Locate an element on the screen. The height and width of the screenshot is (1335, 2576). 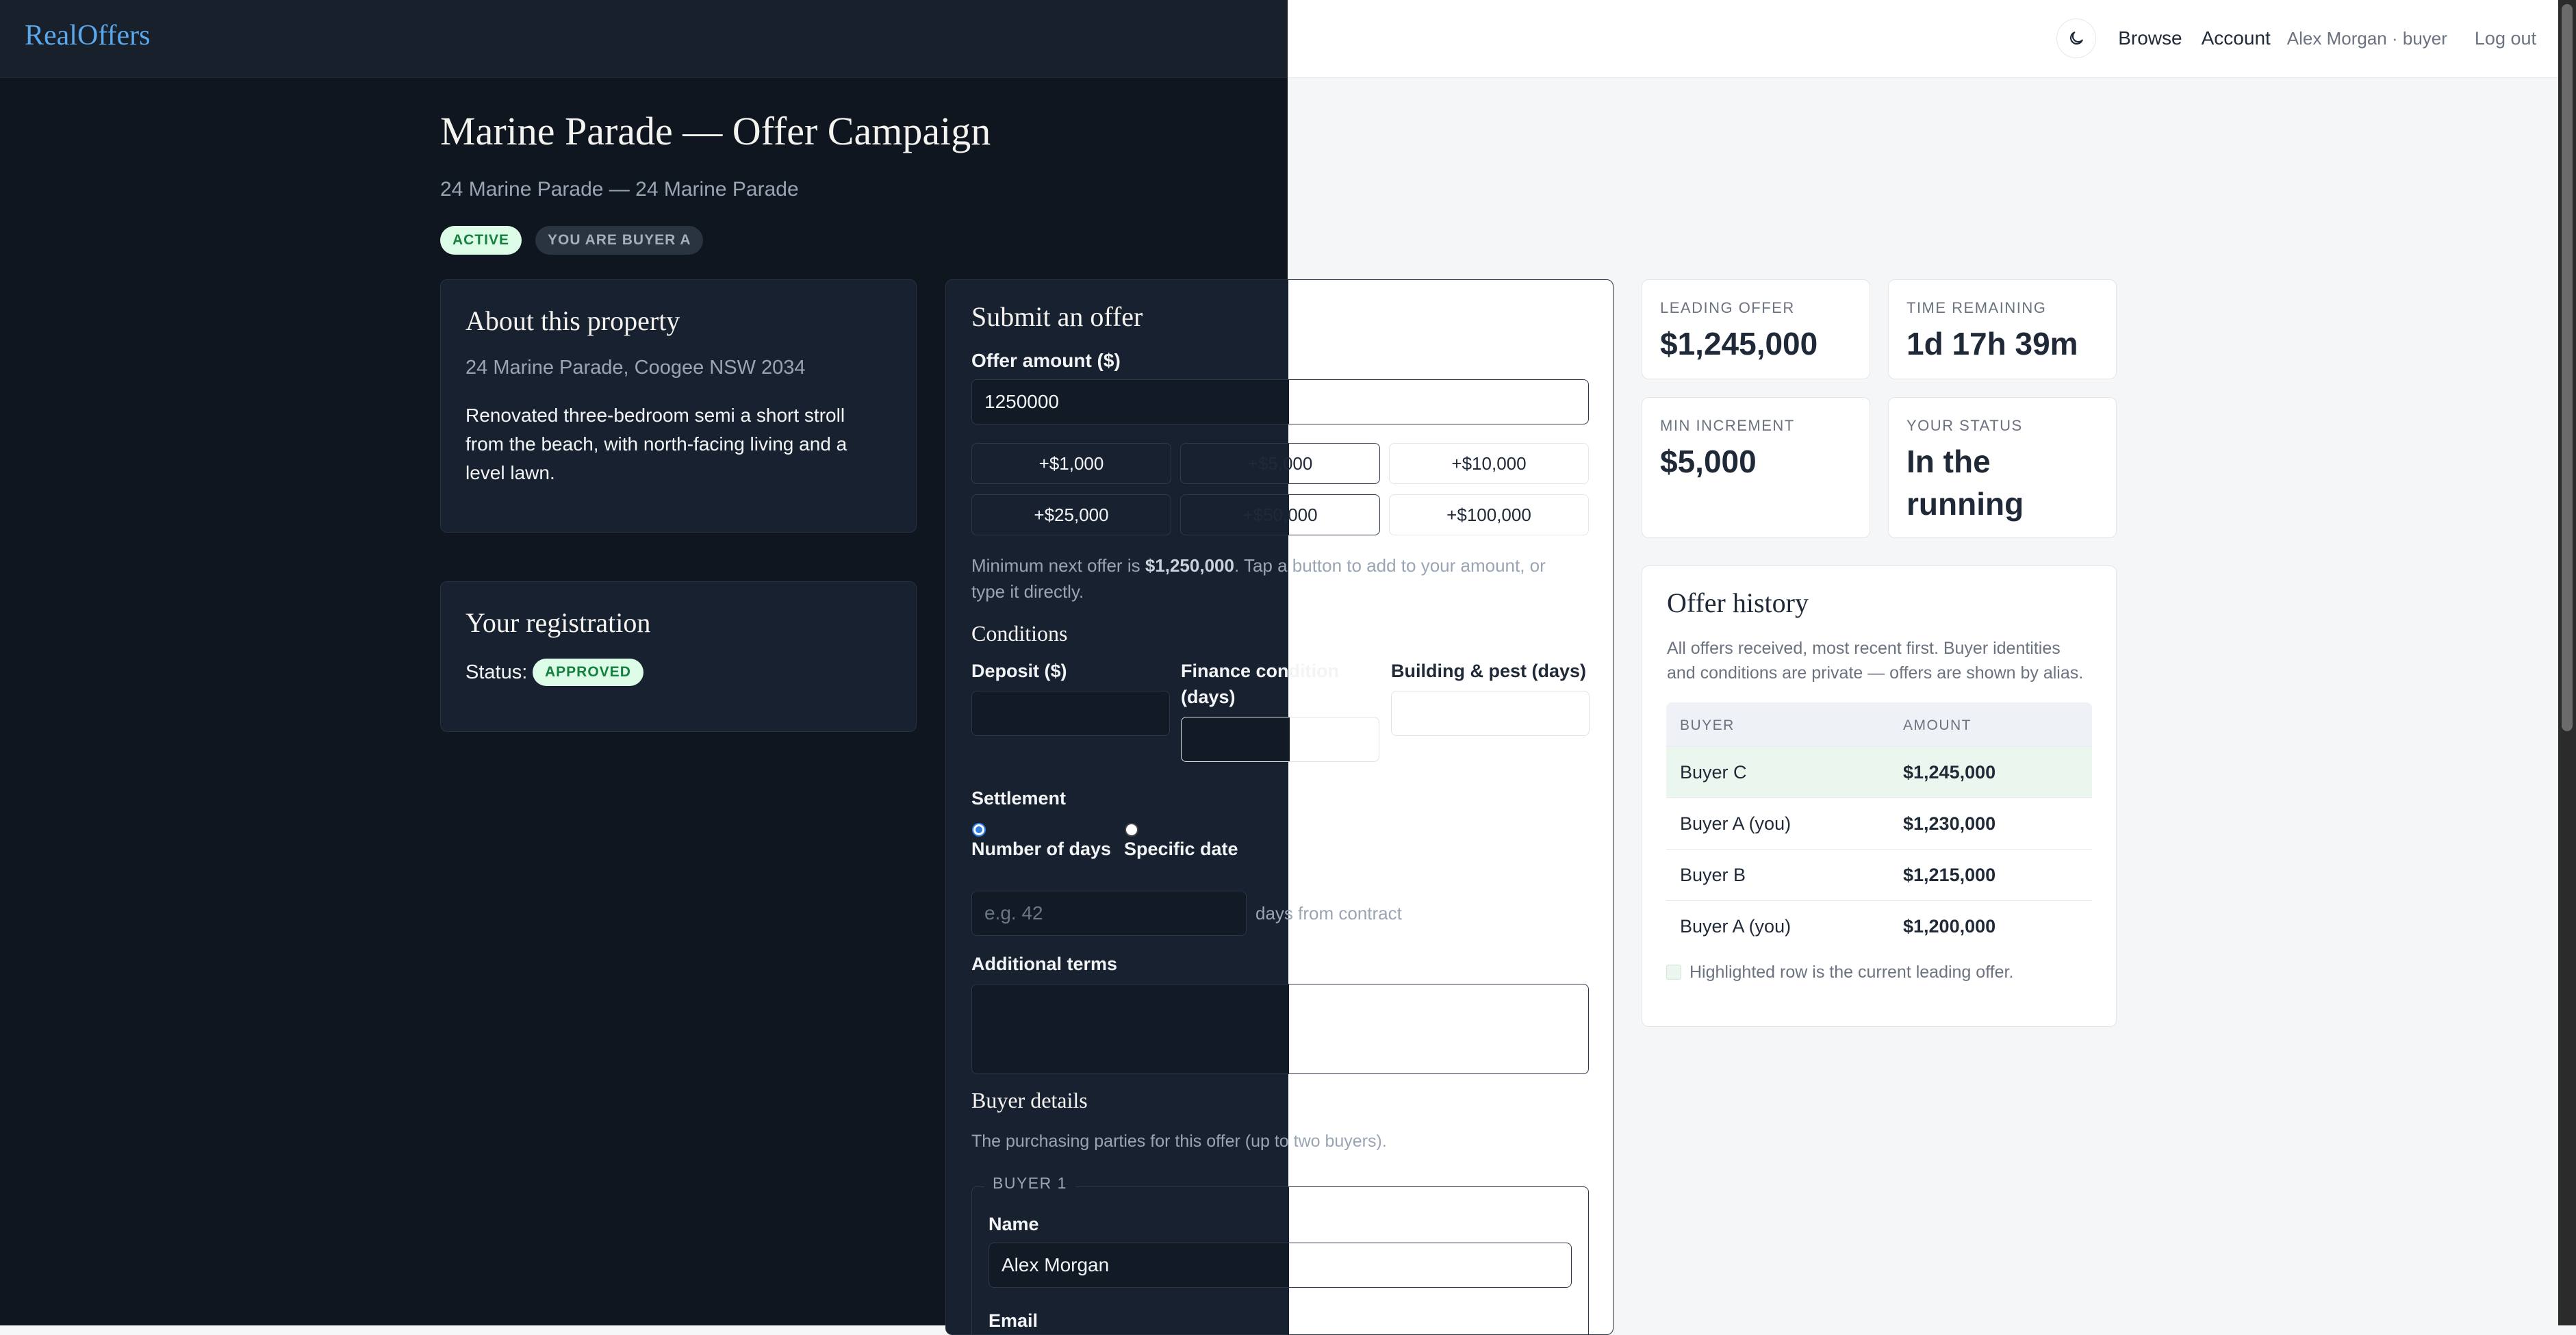
hint-post: . Tap a button to add to your amount, or is located at coordinates (1390, 565).